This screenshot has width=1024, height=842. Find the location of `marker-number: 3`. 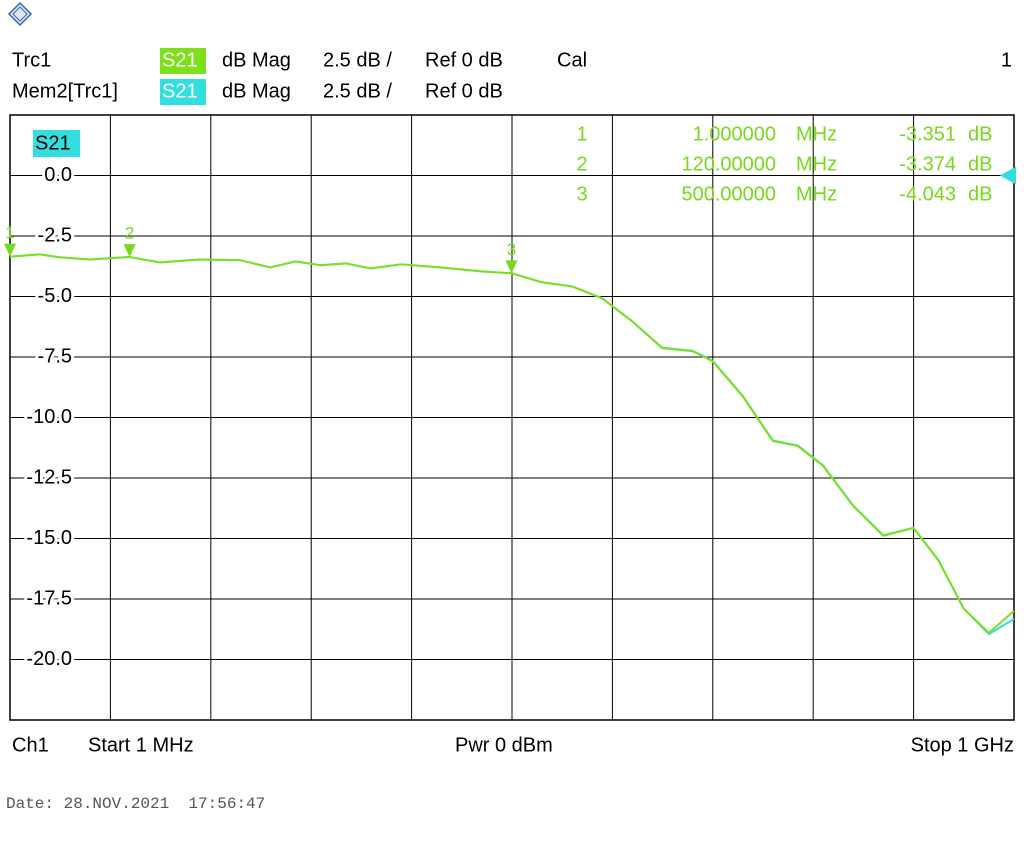

marker-number: 3 is located at coordinates (581, 194).